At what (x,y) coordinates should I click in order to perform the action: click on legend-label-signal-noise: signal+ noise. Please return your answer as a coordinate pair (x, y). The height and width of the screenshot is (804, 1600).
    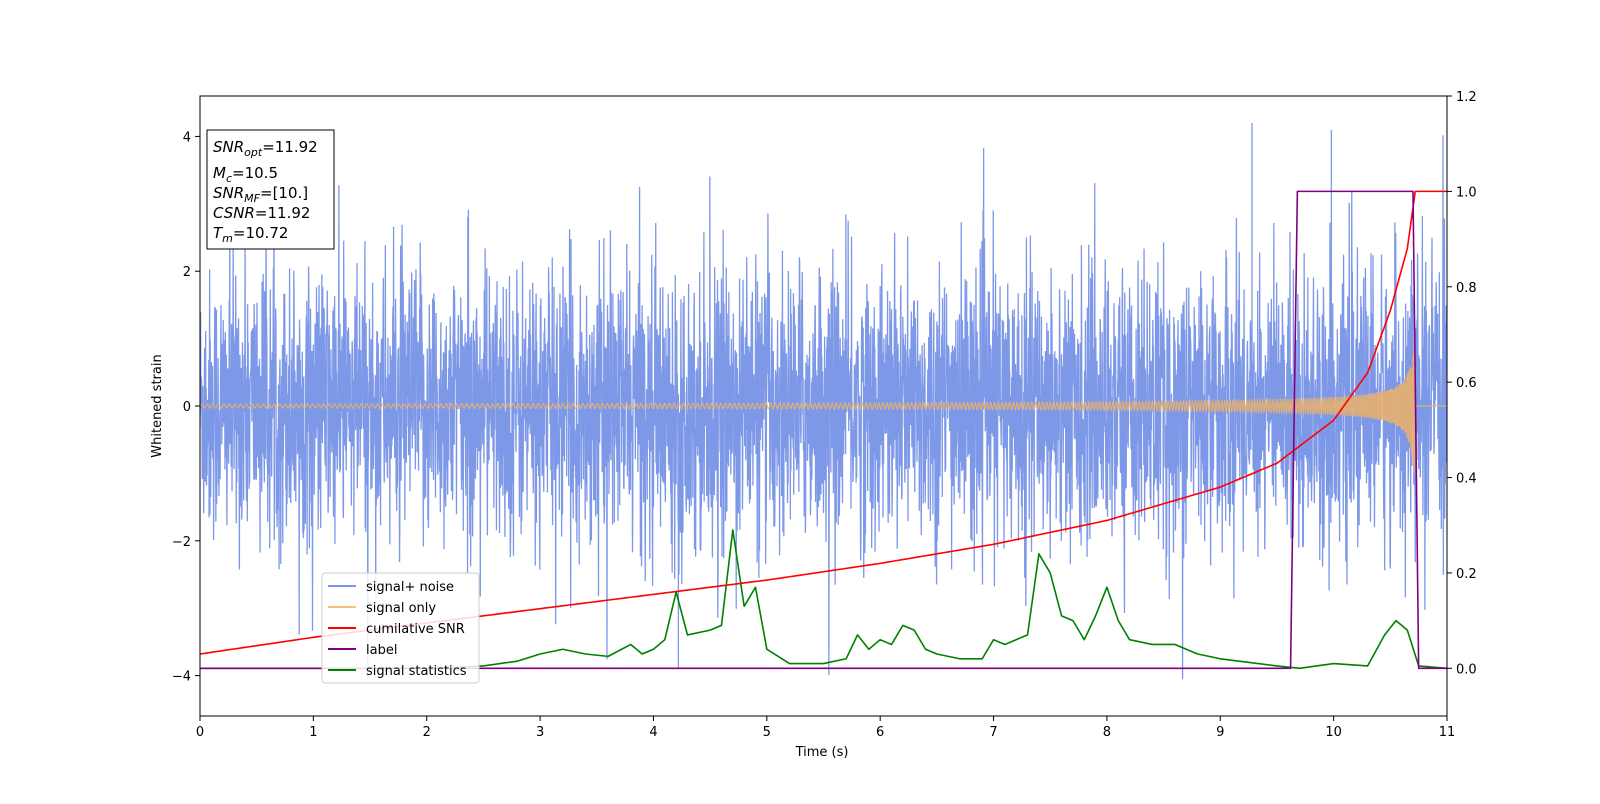
    Looking at the image, I should click on (410, 587).